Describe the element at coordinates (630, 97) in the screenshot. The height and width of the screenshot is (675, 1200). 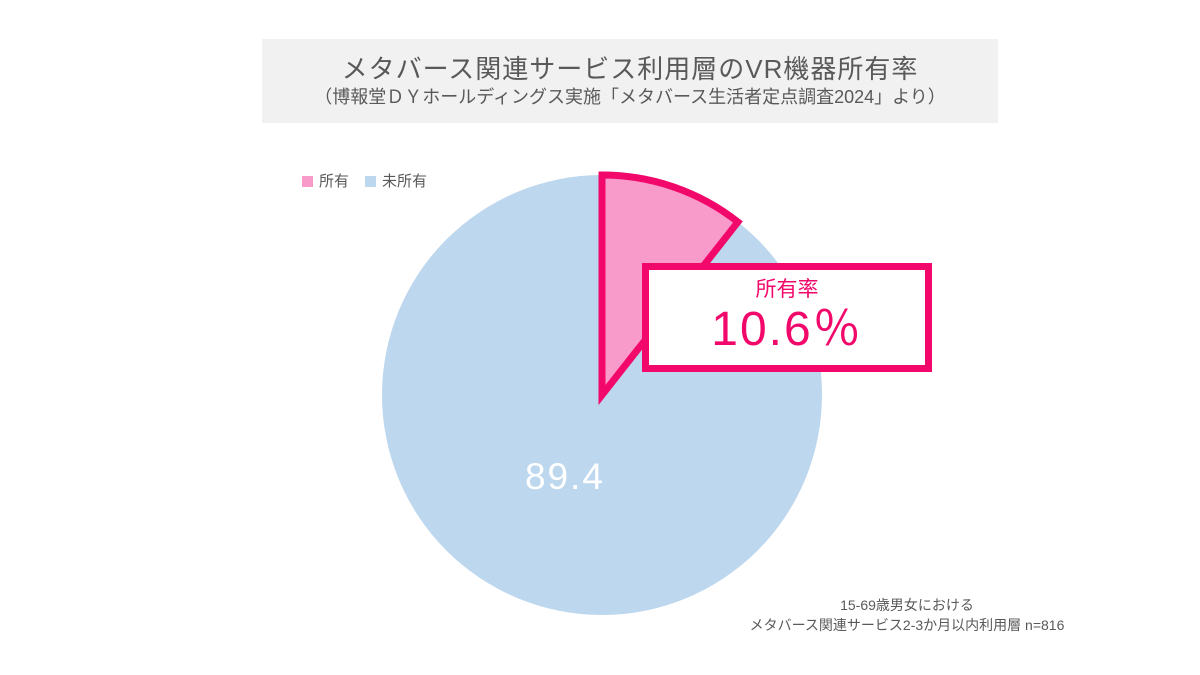
I see `chart-subtitle: （博報堂ＤＹホールディングス実施「メタバース生活者定点調査2024」より）` at that location.